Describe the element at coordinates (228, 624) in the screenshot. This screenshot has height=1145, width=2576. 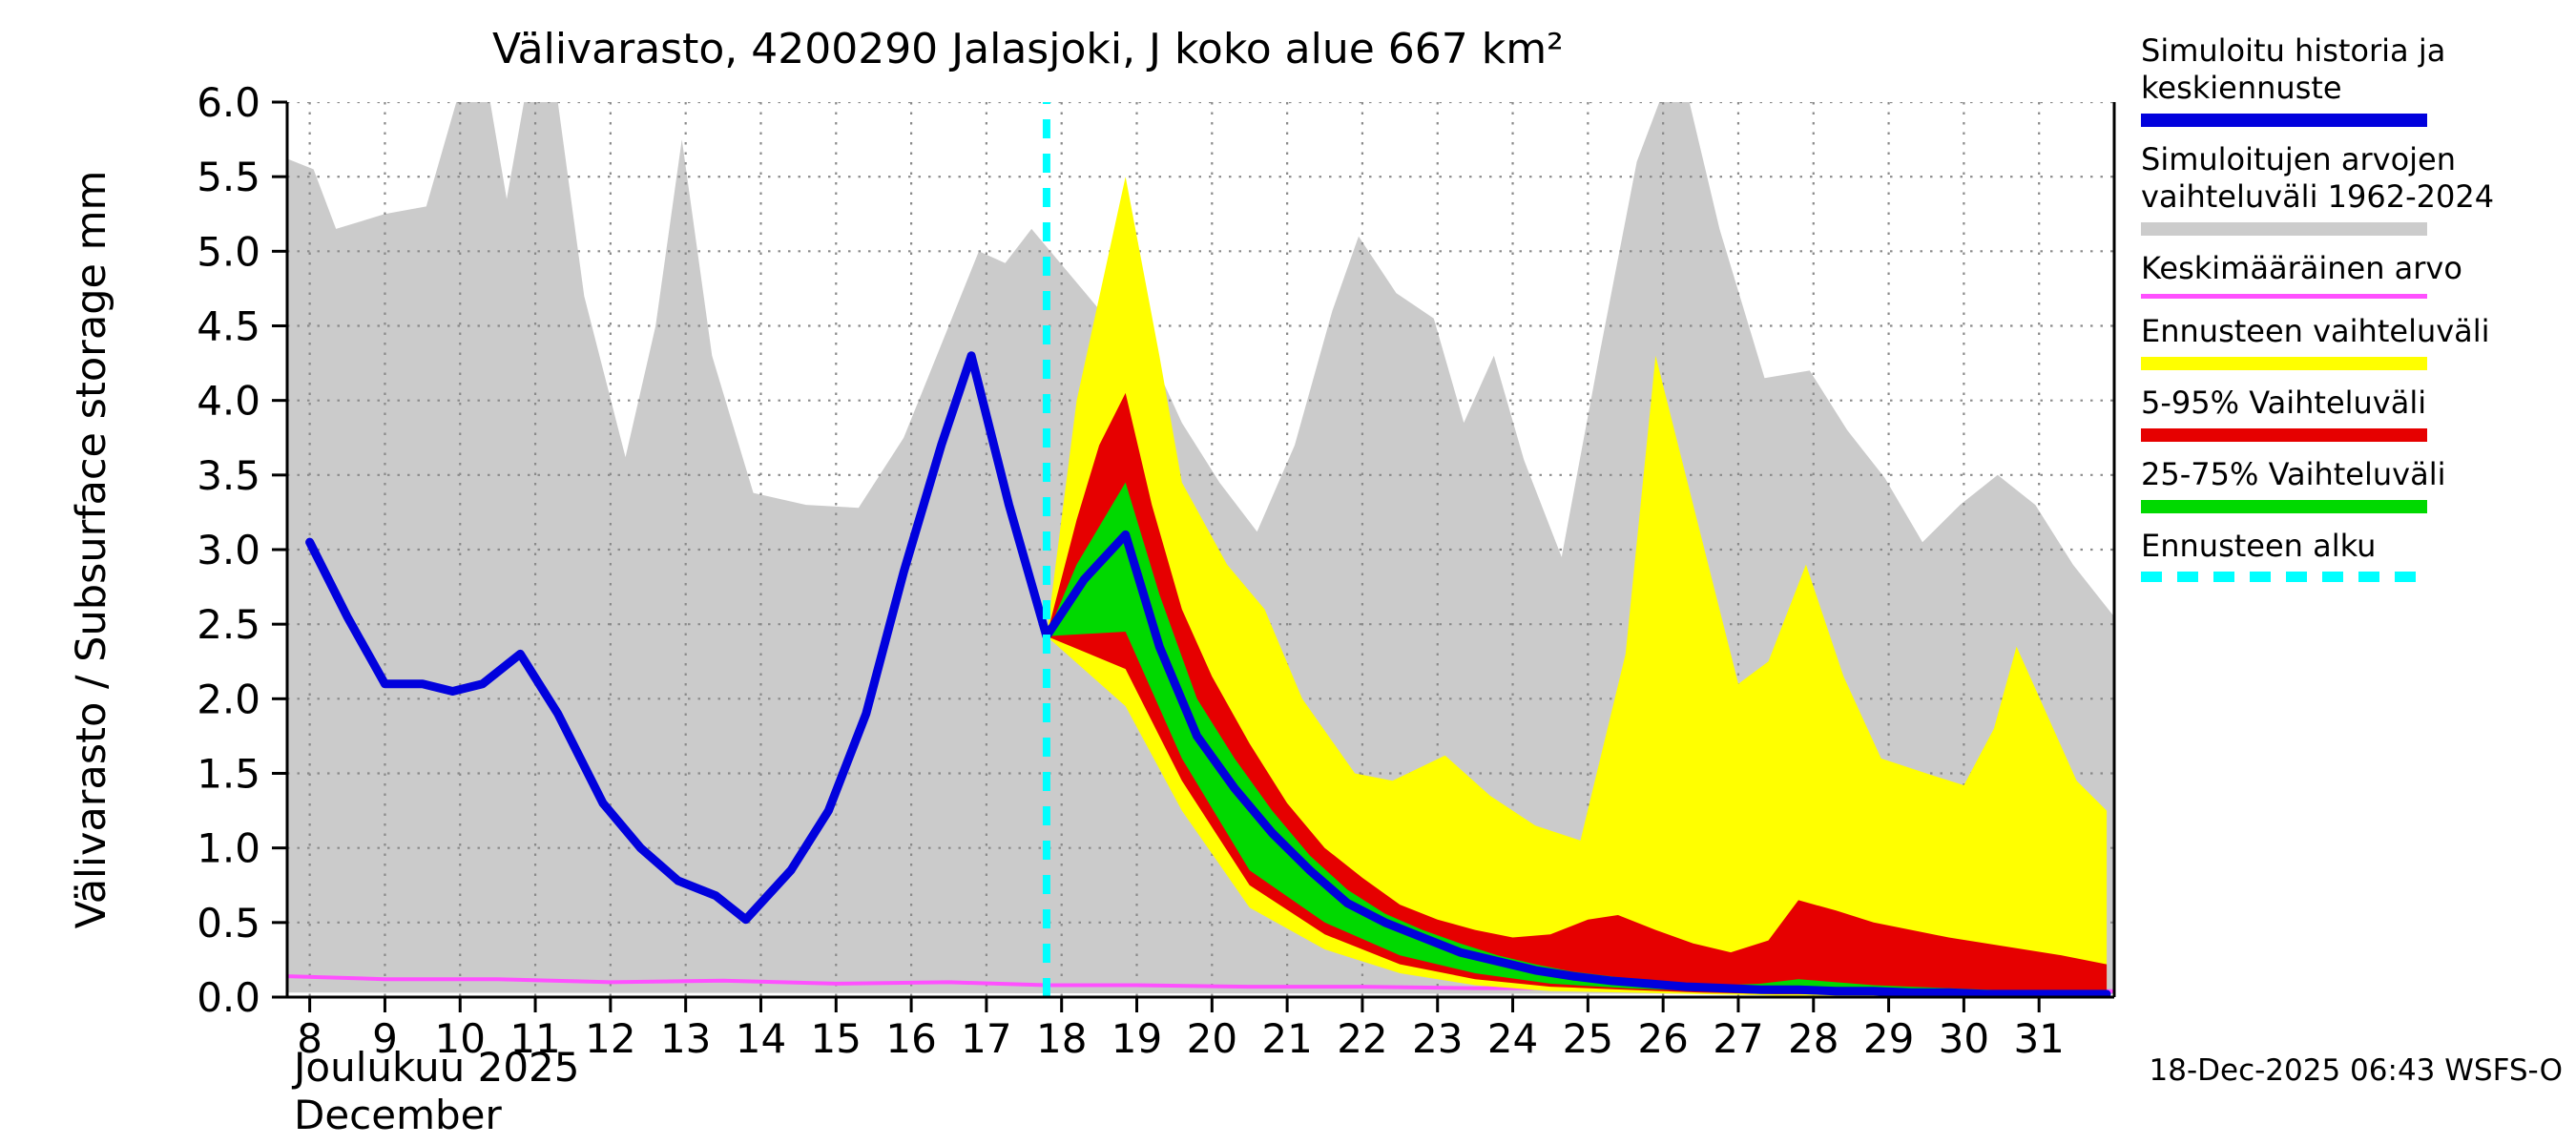
I see `y-tick-label: 2.5` at that location.